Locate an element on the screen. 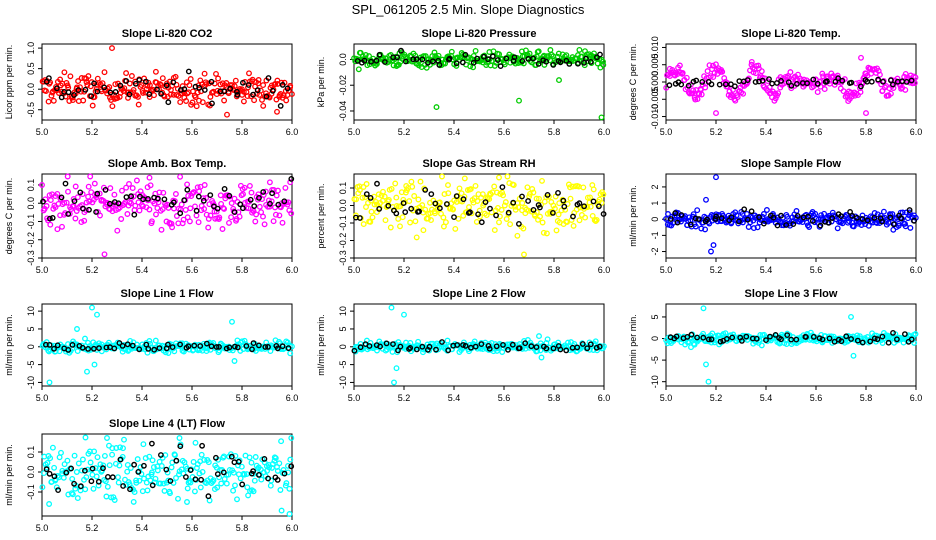 This screenshot has height=540, width=936. x-tick-label: 5.8 is located at coordinates (242, 528).